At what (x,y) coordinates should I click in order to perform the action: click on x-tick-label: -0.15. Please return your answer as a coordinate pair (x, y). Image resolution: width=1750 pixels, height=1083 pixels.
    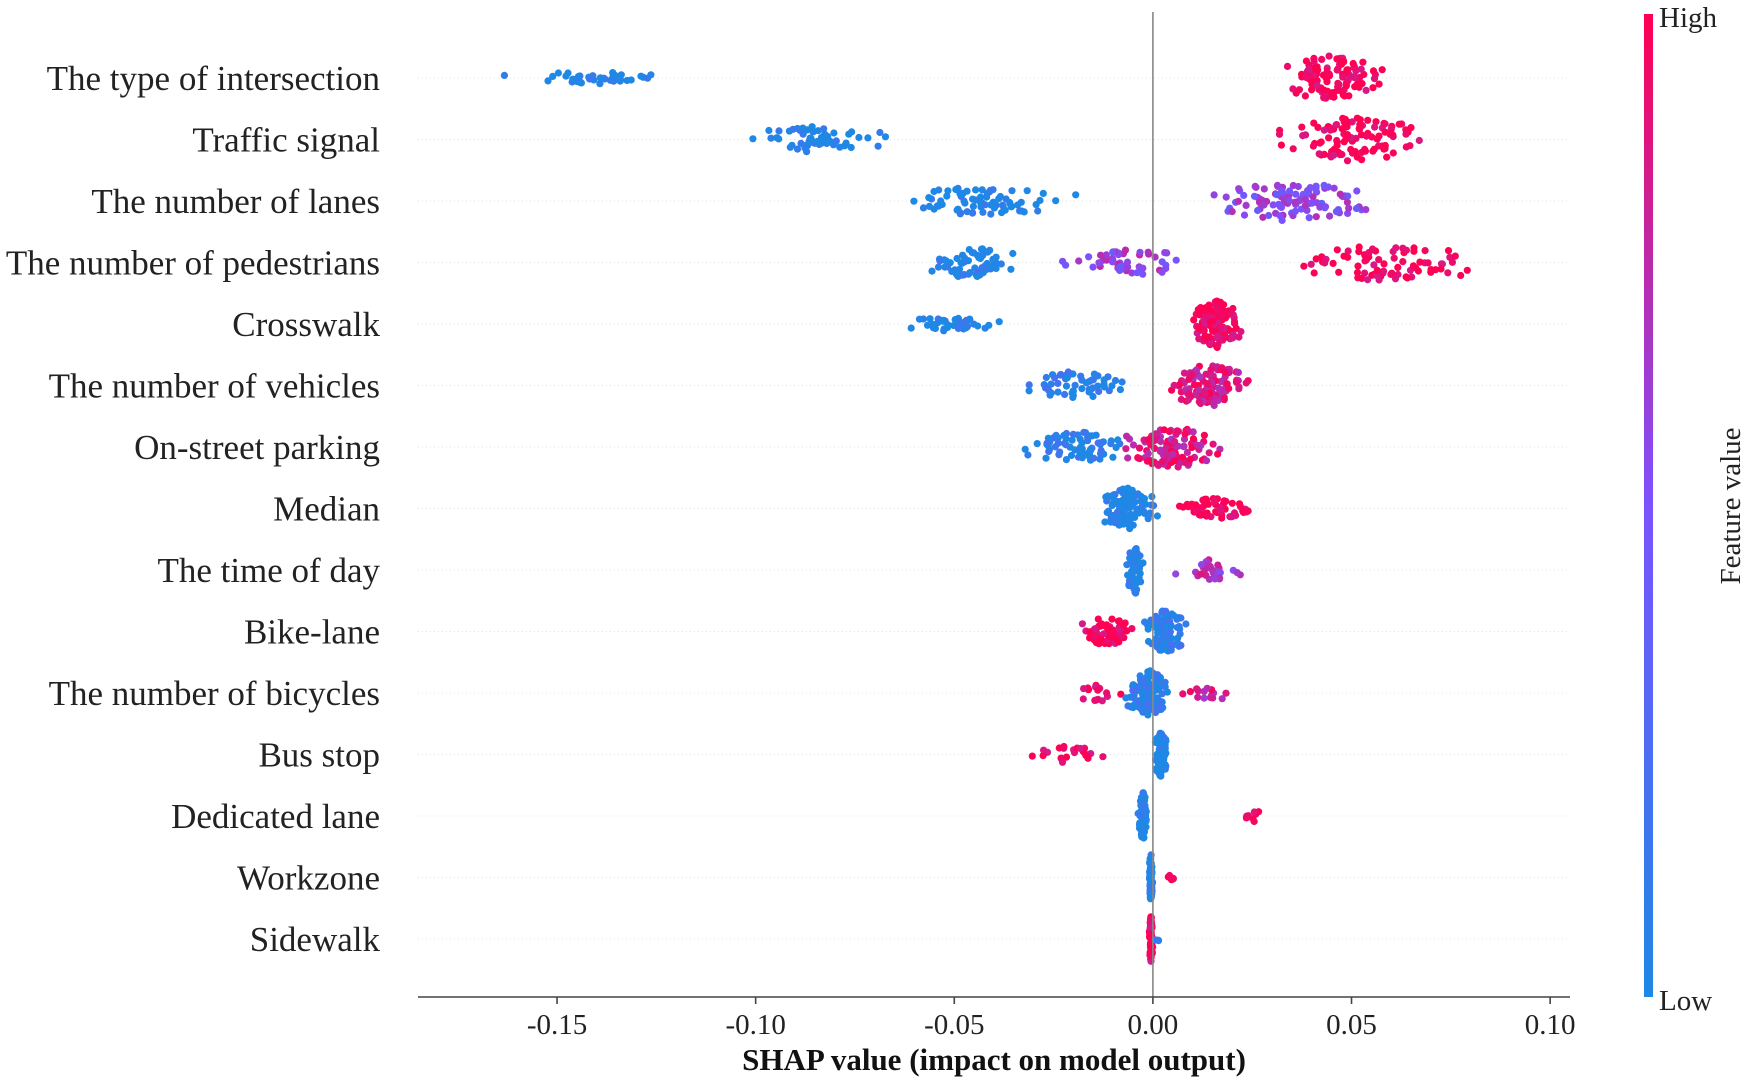
    Looking at the image, I should click on (557, 1025).